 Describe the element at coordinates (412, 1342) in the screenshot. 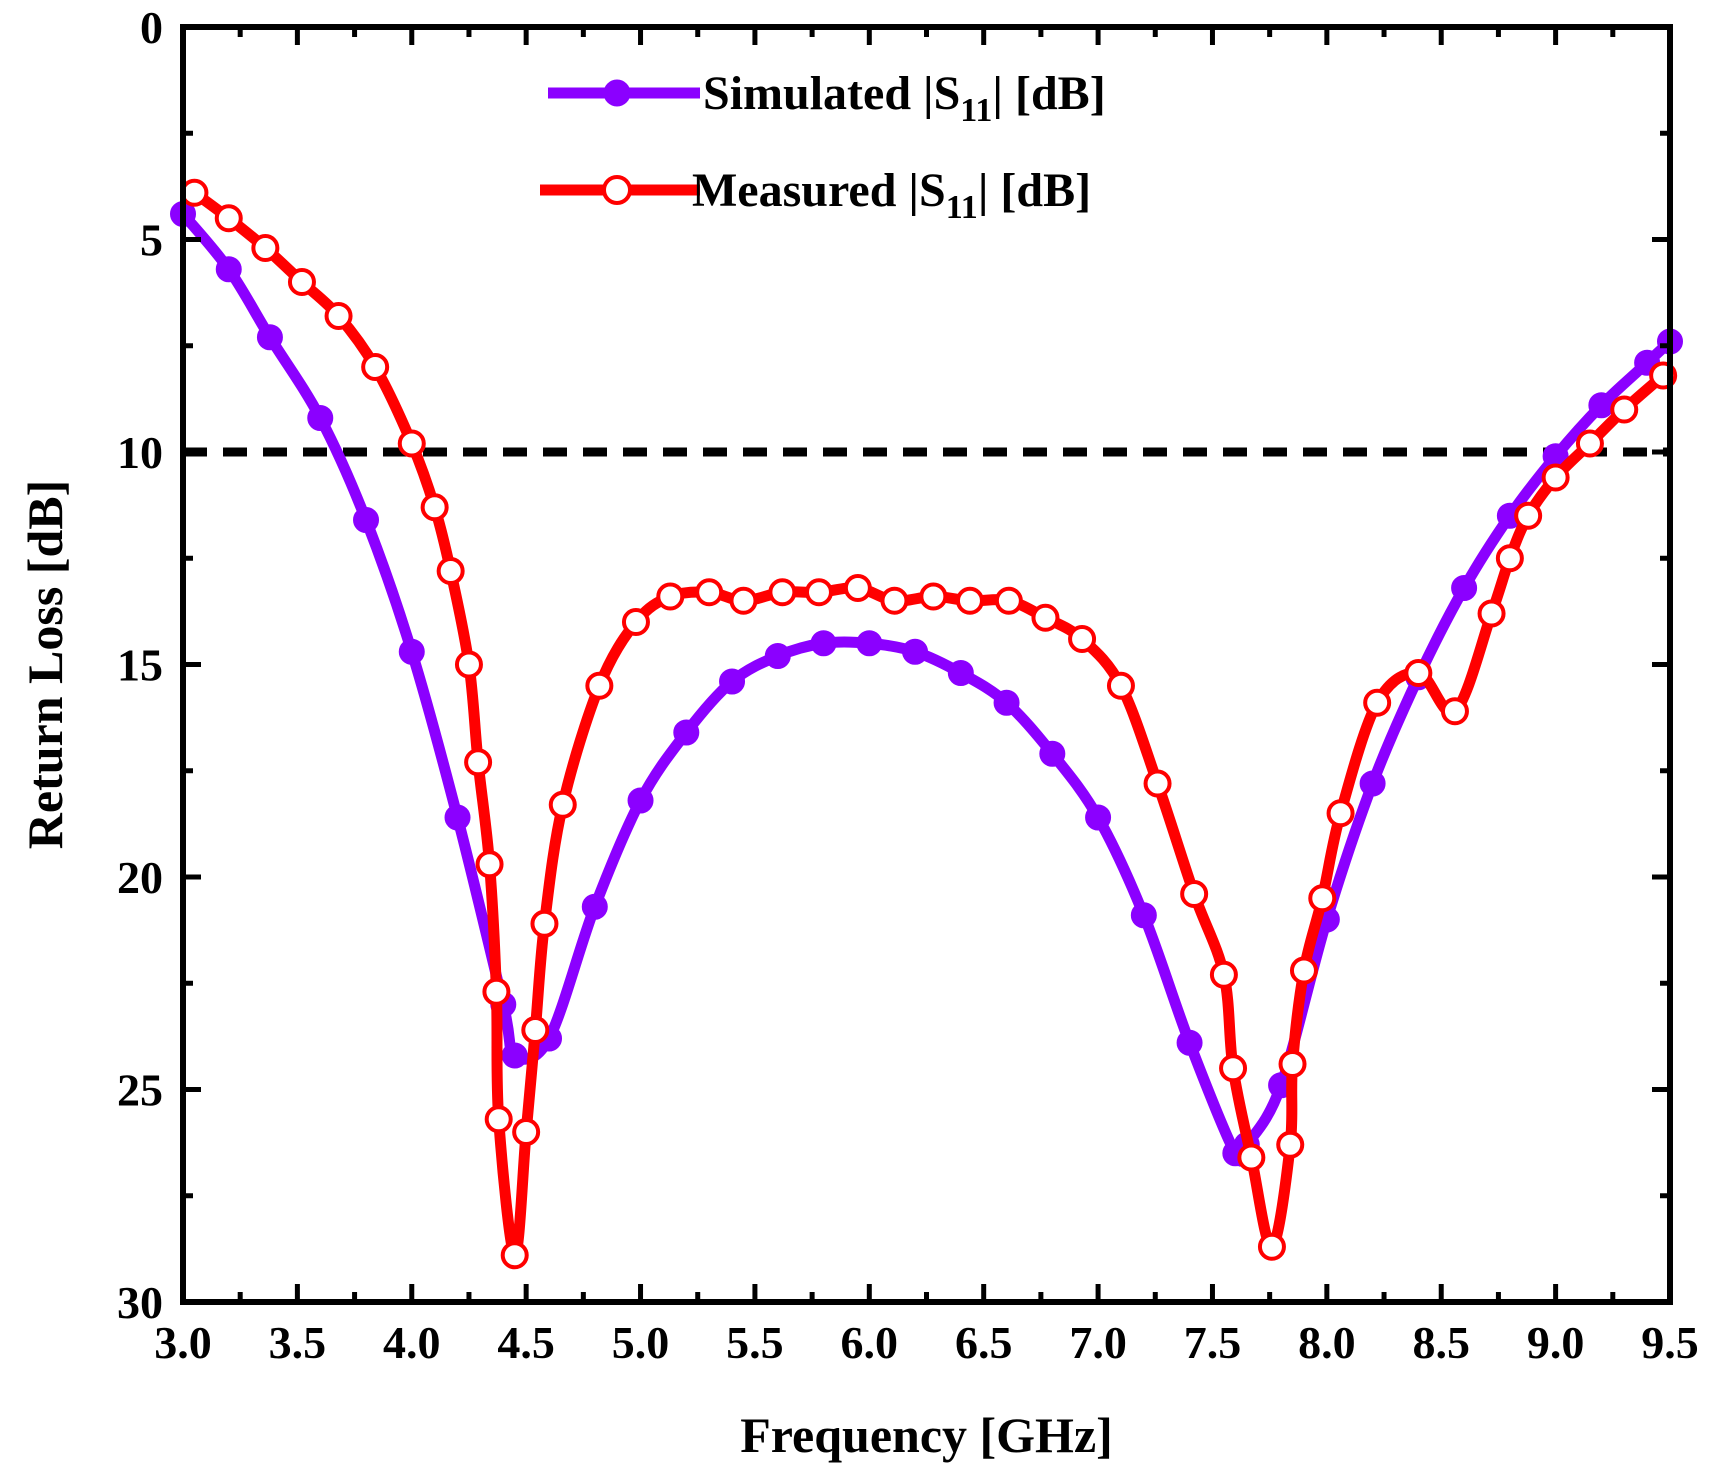

I see `x-tick-label: 4.0` at that location.